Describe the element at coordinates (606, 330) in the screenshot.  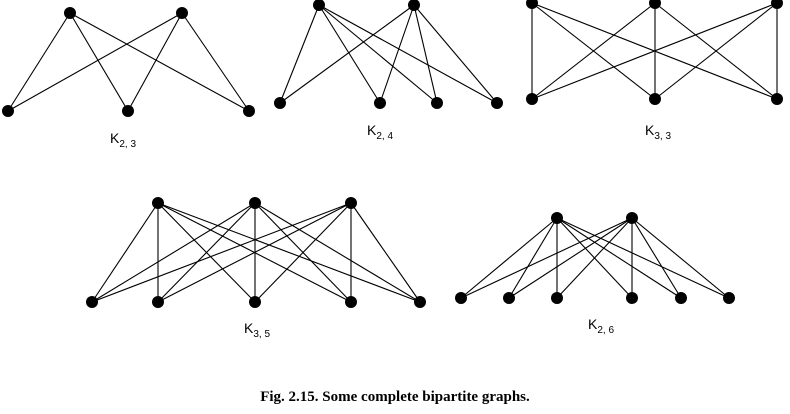
I see `graph-label-k26-subscript: 2, 6` at that location.